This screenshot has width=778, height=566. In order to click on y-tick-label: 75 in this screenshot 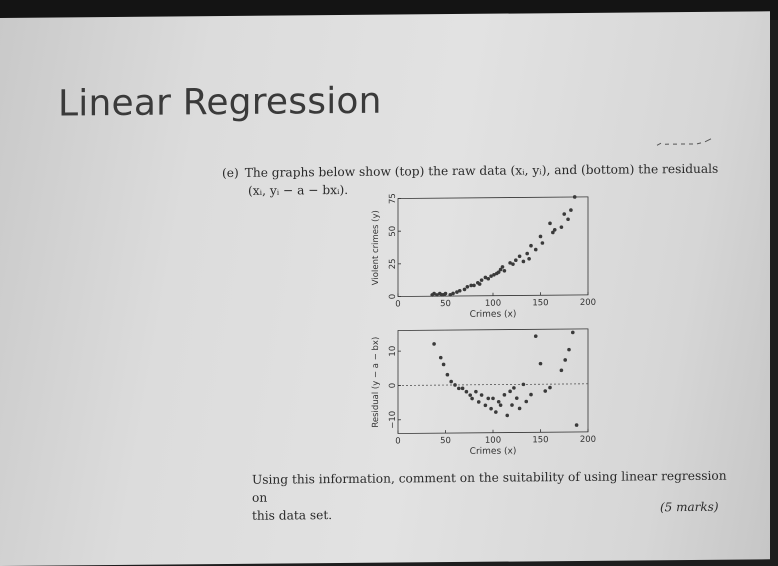, I will do `click(393, 198)`.